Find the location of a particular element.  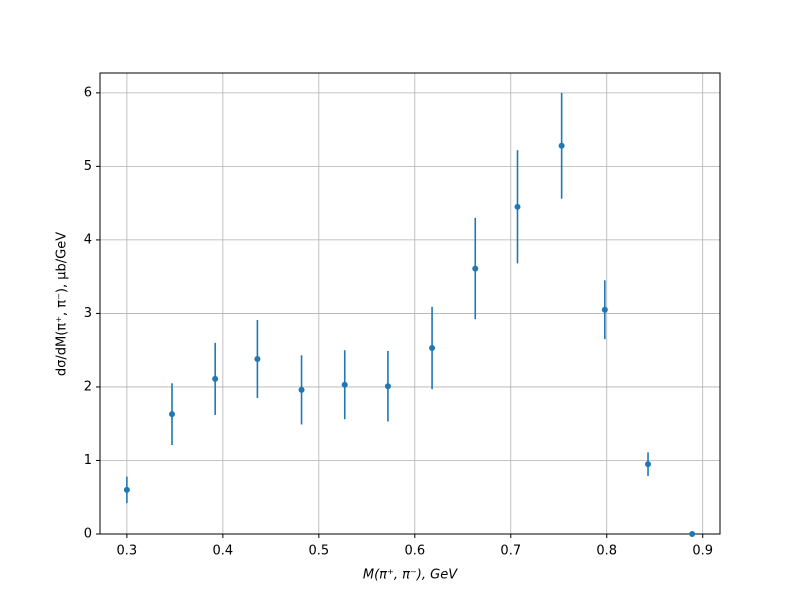

x-tick-label: 0.5 is located at coordinates (318, 551).